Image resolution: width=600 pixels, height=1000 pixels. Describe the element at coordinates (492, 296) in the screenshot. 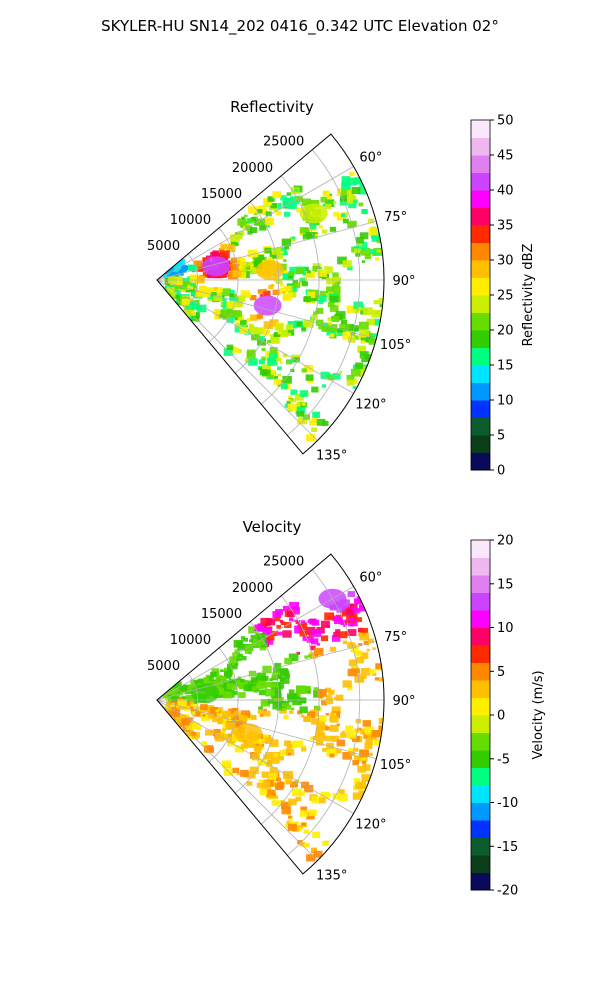

I see `reflectivity-colorbar: 0 5 10 15 20 25 30 35 40 45 50` at that location.